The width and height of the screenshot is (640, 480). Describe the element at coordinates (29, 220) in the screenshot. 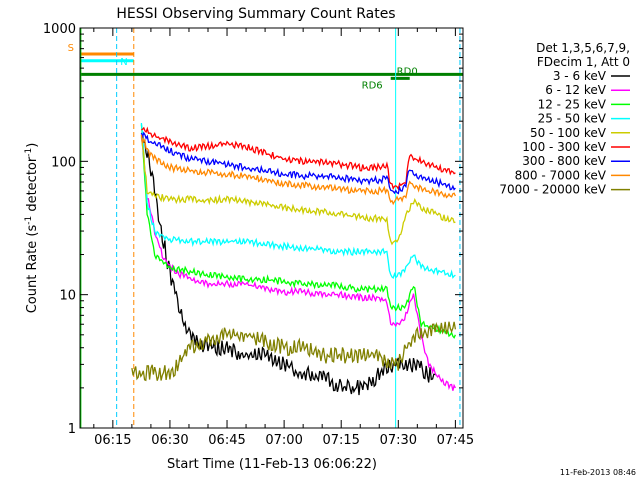

I see `y-axis-label-sup1: -1` at that location.